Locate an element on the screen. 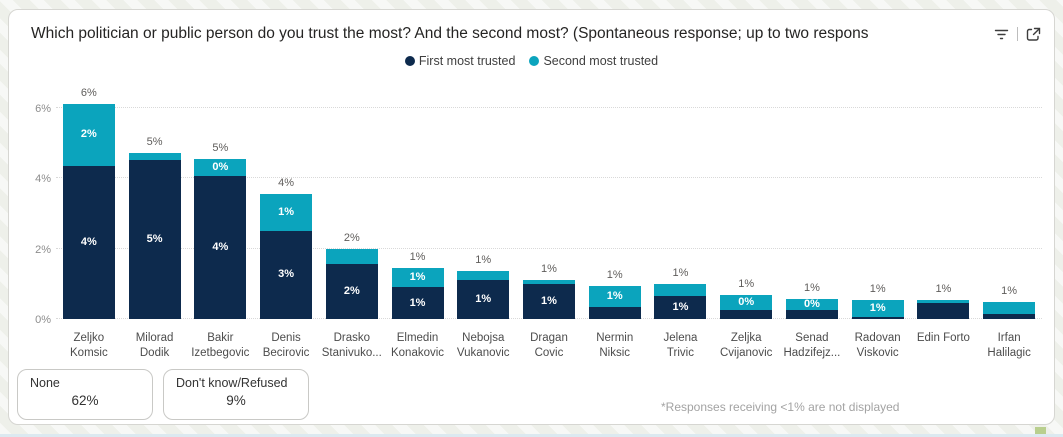 Image resolution: width=1063 pixels, height=437 pixels. legend: First most trusted Second most trusted is located at coordinates (531, 61).